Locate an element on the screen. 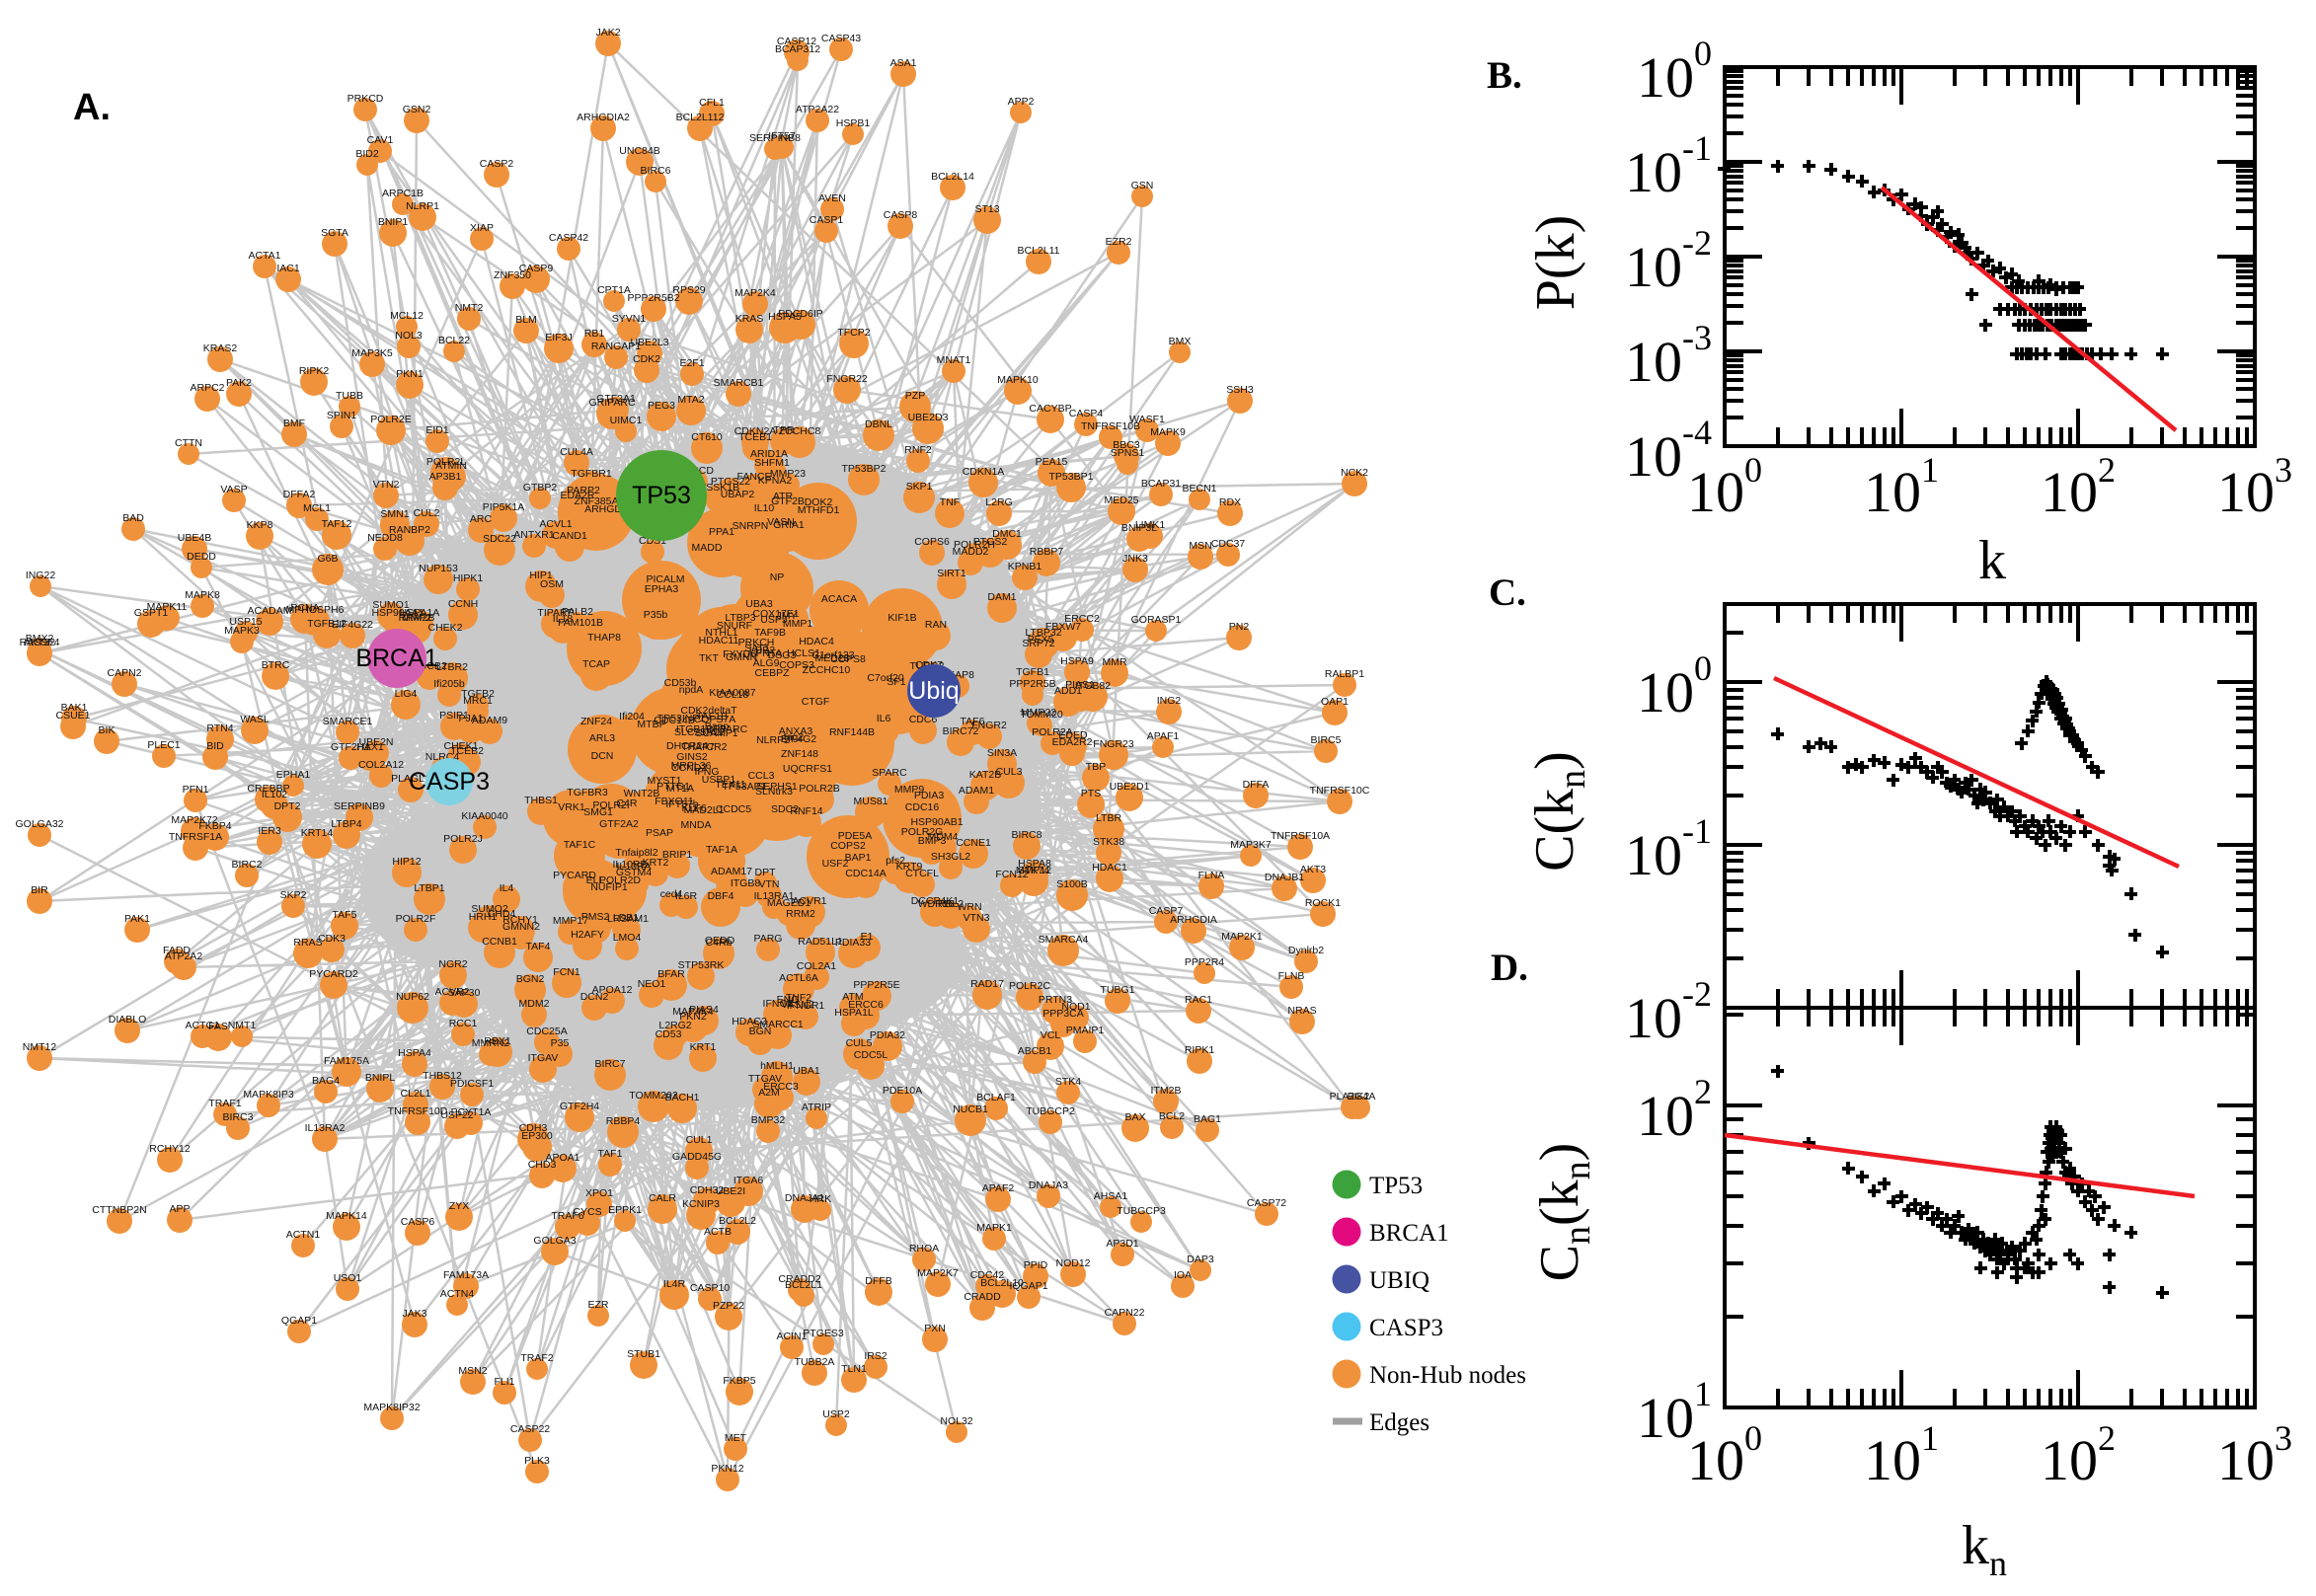 The image size is (2316, 1596). svg-text: FCN12 is located at coordinates (1011, 874).